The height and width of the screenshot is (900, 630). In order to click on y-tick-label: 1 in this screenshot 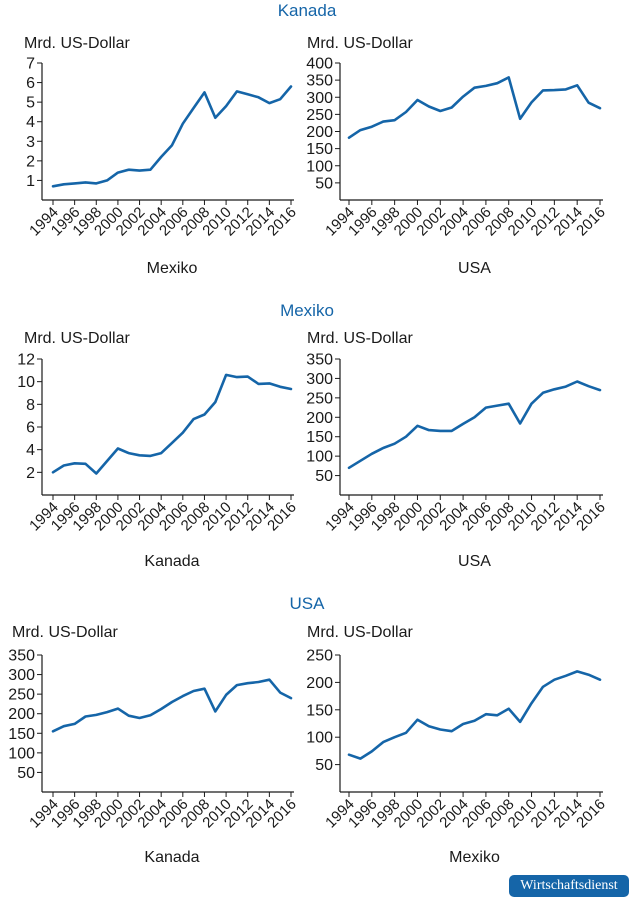, I will do `click(30, 181)`.